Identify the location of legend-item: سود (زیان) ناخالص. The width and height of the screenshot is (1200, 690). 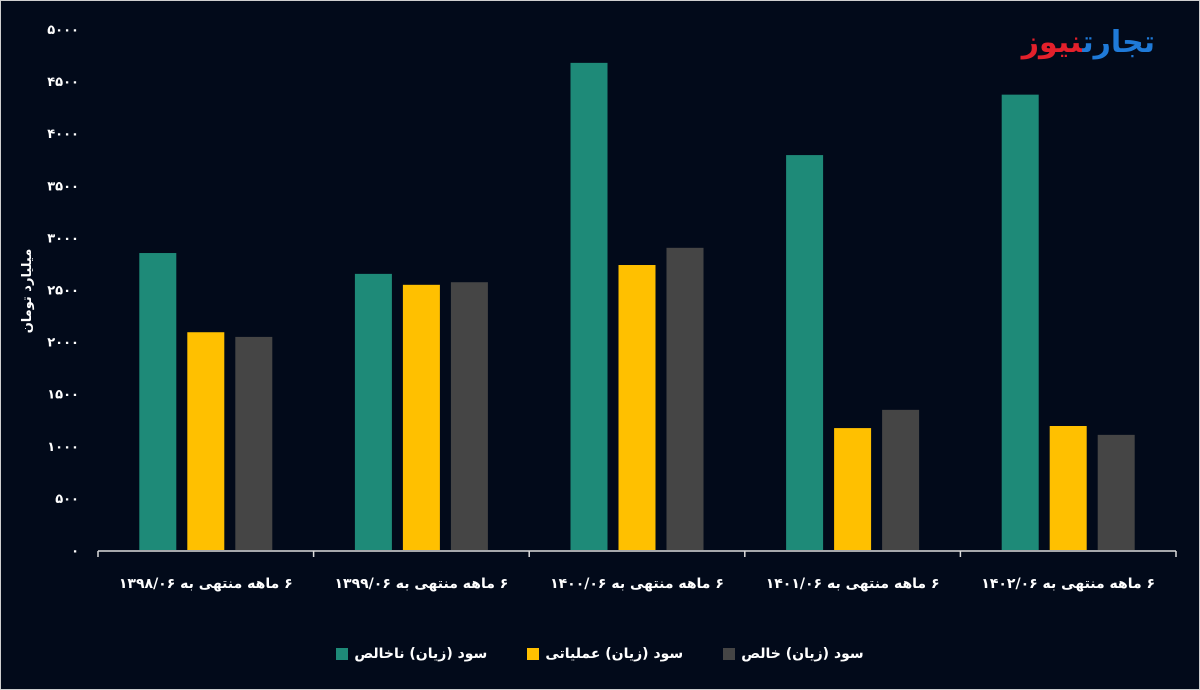
(411, 654).